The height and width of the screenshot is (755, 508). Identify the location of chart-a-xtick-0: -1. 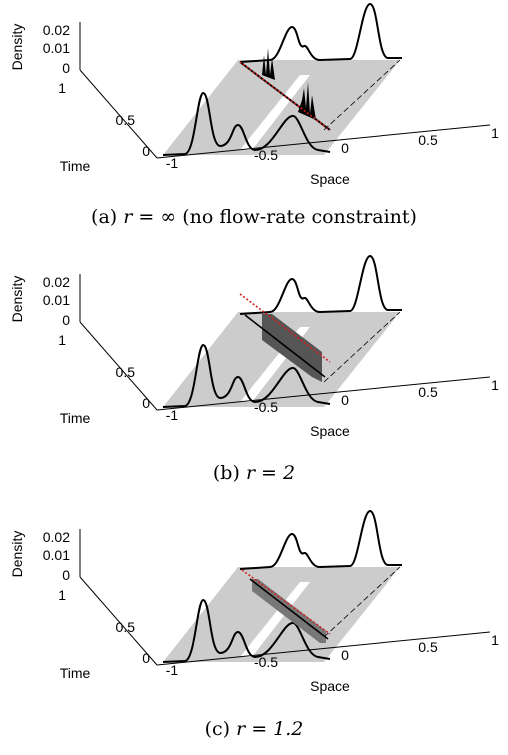
(172, 163).